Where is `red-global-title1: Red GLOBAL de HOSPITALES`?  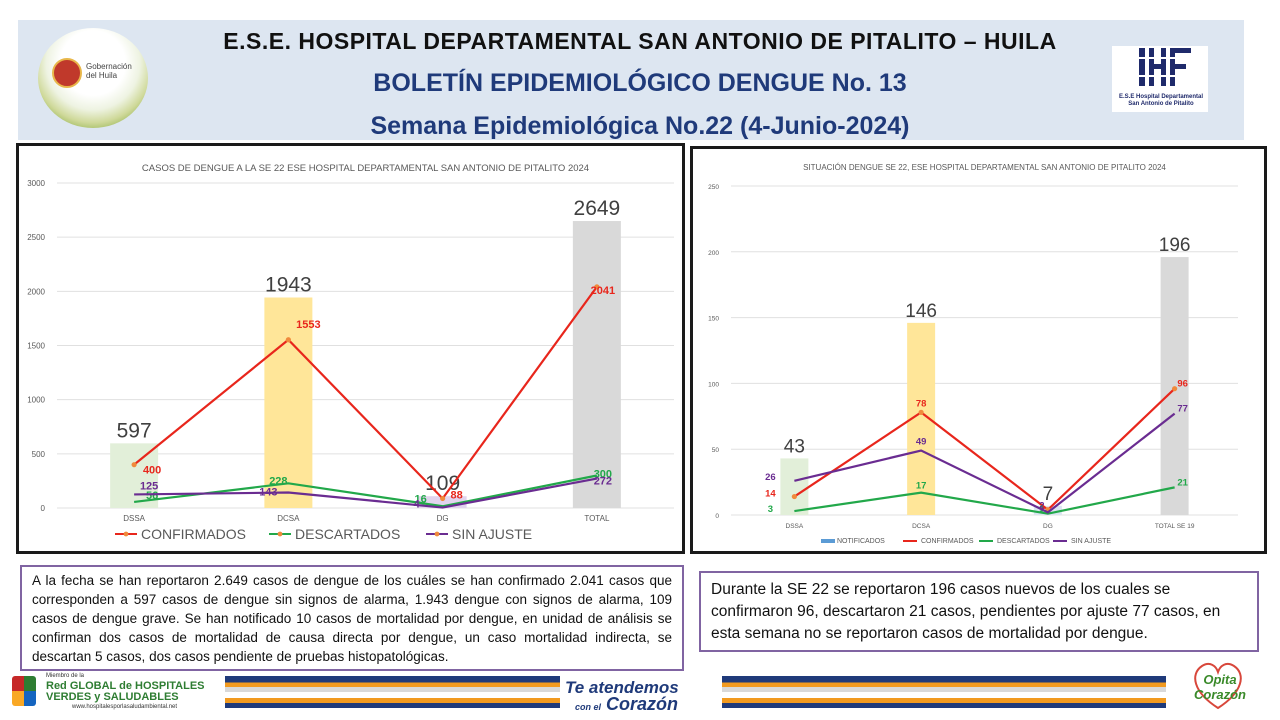
red-global-title1: Red GLOBAL de HOSPITALES is located at coordinates (125, 686).